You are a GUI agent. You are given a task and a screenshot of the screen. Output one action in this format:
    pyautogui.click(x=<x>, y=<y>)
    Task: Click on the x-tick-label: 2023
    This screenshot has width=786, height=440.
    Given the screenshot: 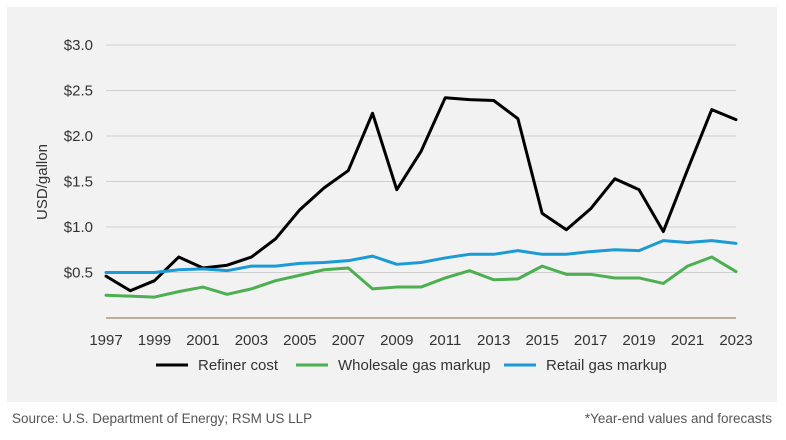 What is the action you would take?
    pyautogui.click(x=735, y=340)
    